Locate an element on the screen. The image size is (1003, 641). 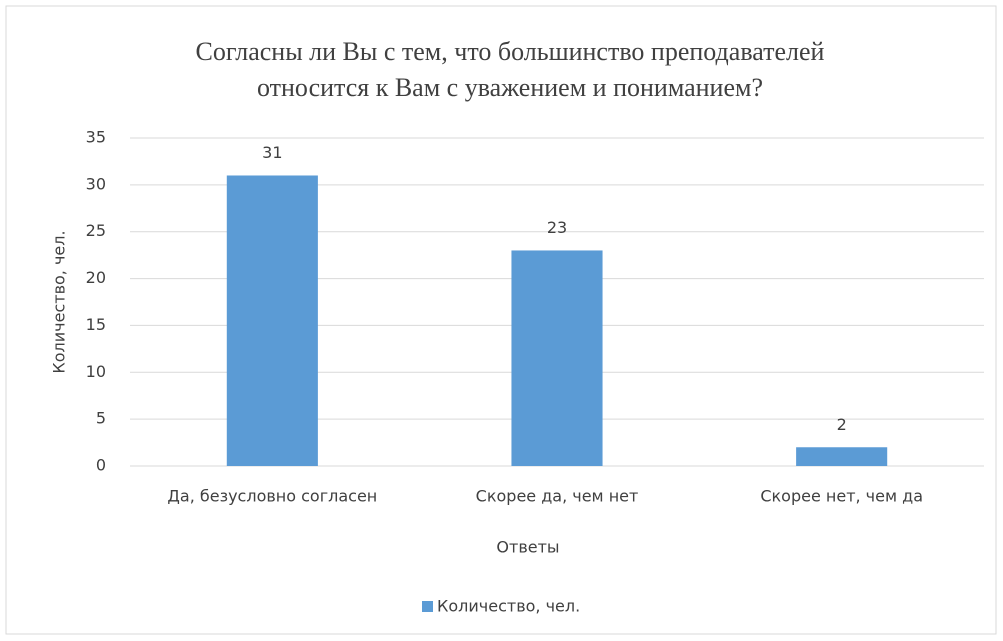
y-tick-label: 35 is located at coordinates (96, 137).